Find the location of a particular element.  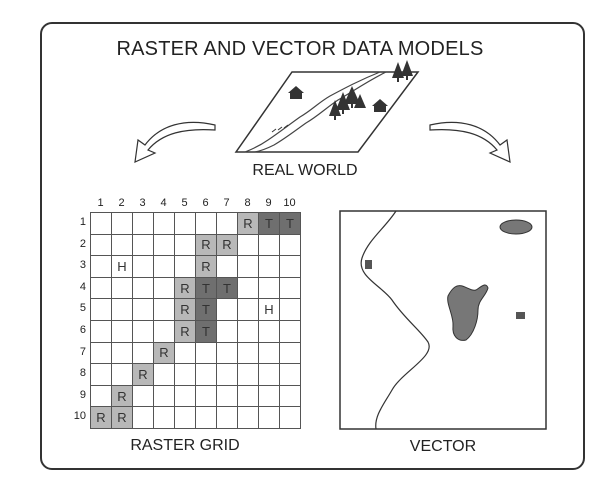

row-number: 9 is located at coordinates (82, 394).